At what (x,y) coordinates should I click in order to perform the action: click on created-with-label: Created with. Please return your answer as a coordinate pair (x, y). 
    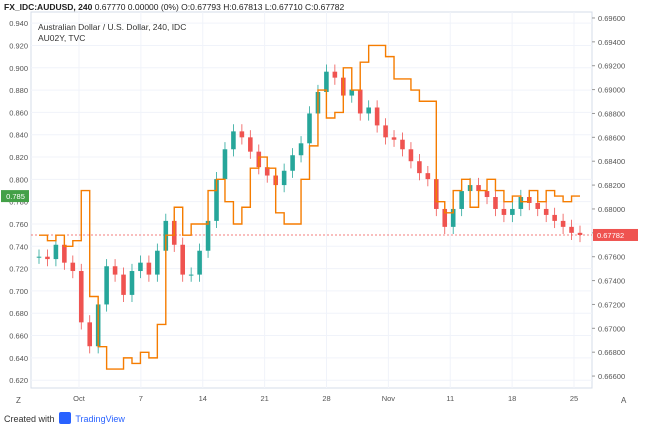
    Looking at the image, I should click on (29, 419).